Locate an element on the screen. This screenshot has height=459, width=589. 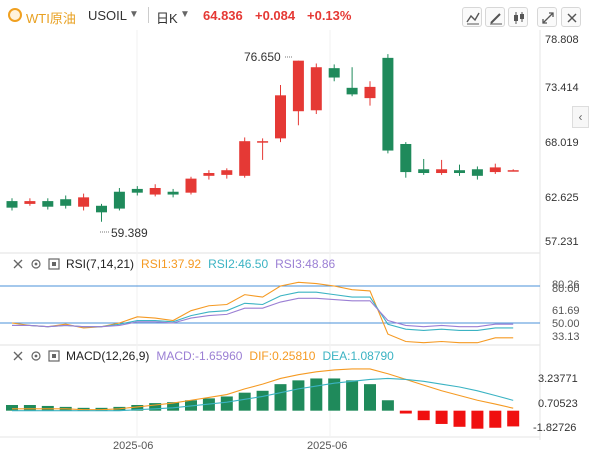
rsi1-value: RSI1:37.92 is located at coordinates (171, 264).